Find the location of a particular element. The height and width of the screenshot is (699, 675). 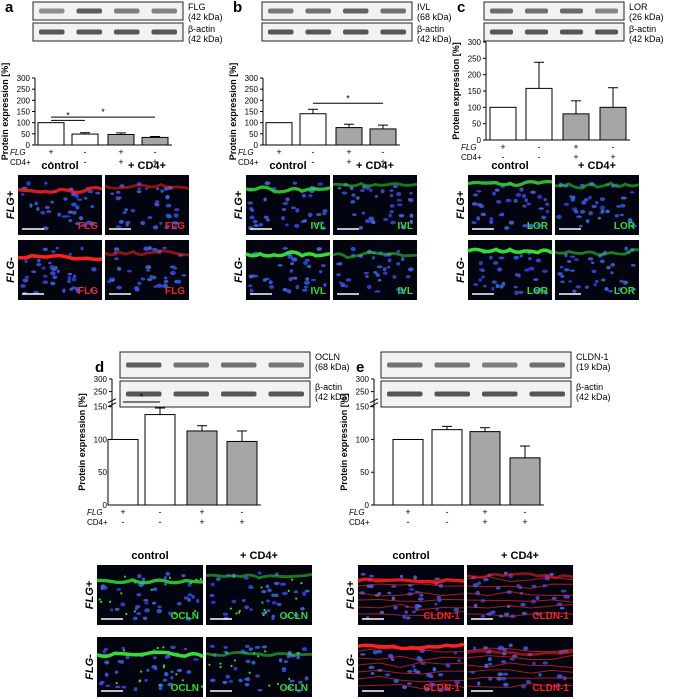

microscopy-grid: control + CD4+ FLG+ LOR LOR FLG- LOR LOR is located at coordinates (547, 230).